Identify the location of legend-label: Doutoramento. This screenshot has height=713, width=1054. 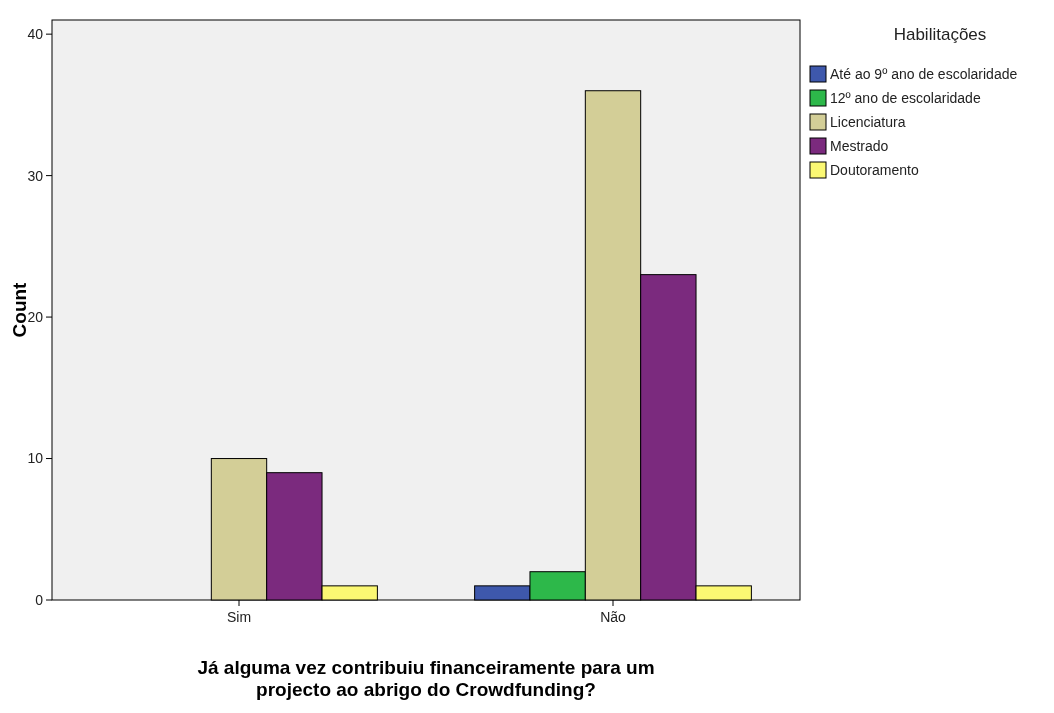
(874, 169).